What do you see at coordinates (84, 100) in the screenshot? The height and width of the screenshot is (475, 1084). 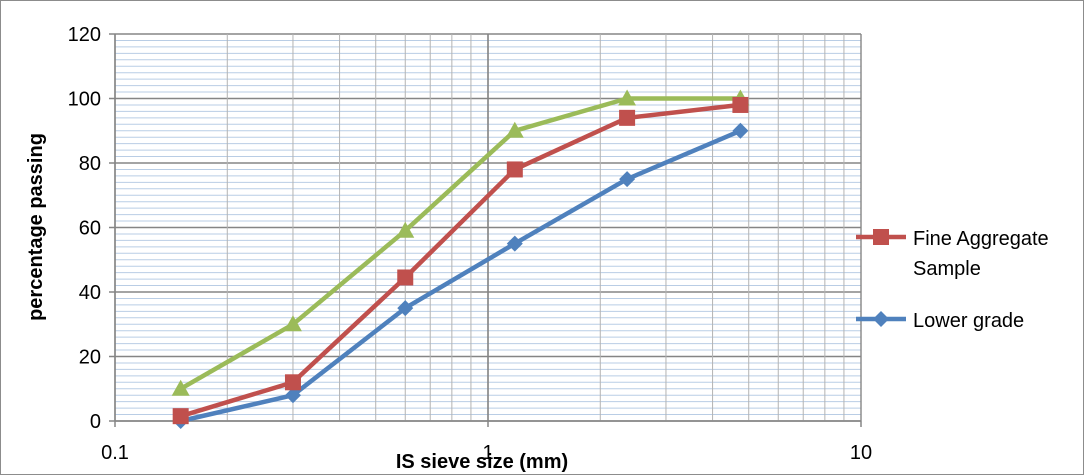 I see `y-tick-label: 100` at bounding box center [84, 100].